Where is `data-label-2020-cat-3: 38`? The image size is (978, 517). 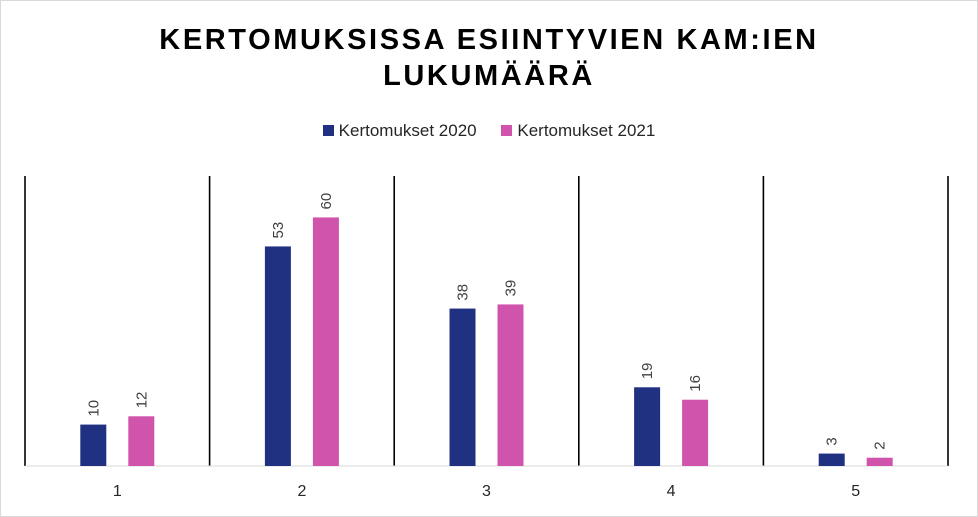
data-label-2020-cat-3: 38 is located at coordinates (463, 292).